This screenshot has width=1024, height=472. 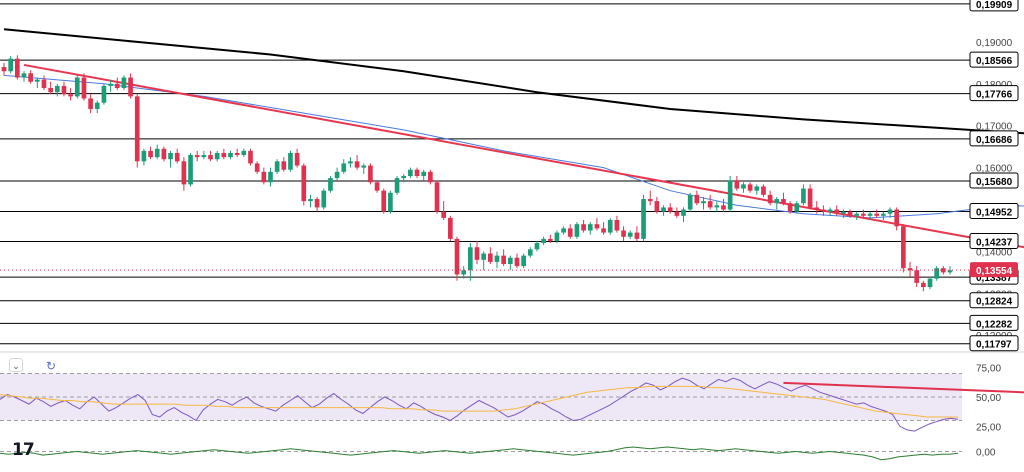 I want to click on level-label: 0,15680, so click(x=994, y=182).